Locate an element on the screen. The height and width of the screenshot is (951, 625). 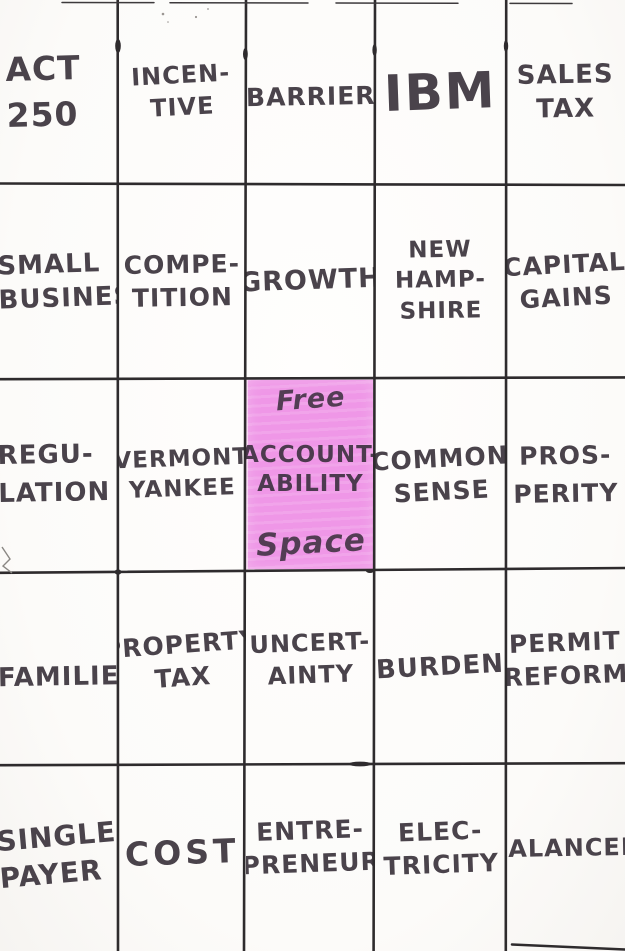
bingo-cell-r5c4: ELEC- TRICITY is located at coordinates (440, 857).